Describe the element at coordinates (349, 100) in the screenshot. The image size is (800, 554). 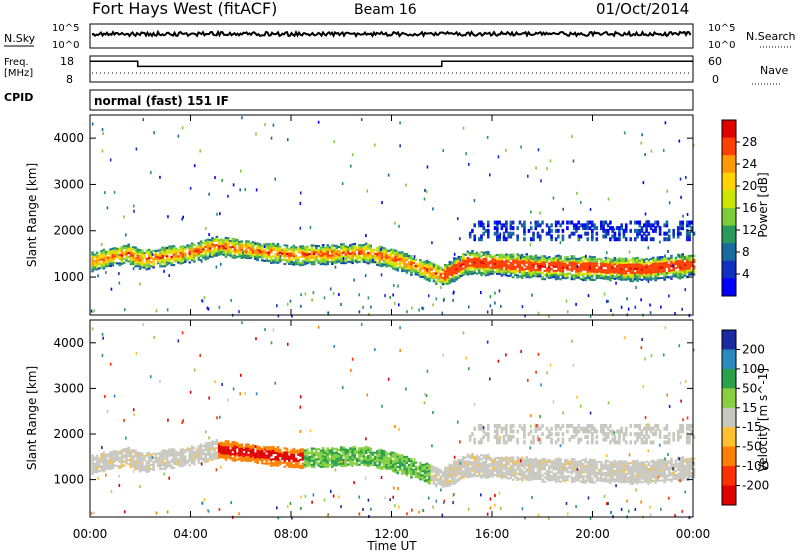
I see `cpid-panel: CPID normal (fast) 151 IF` at that location.